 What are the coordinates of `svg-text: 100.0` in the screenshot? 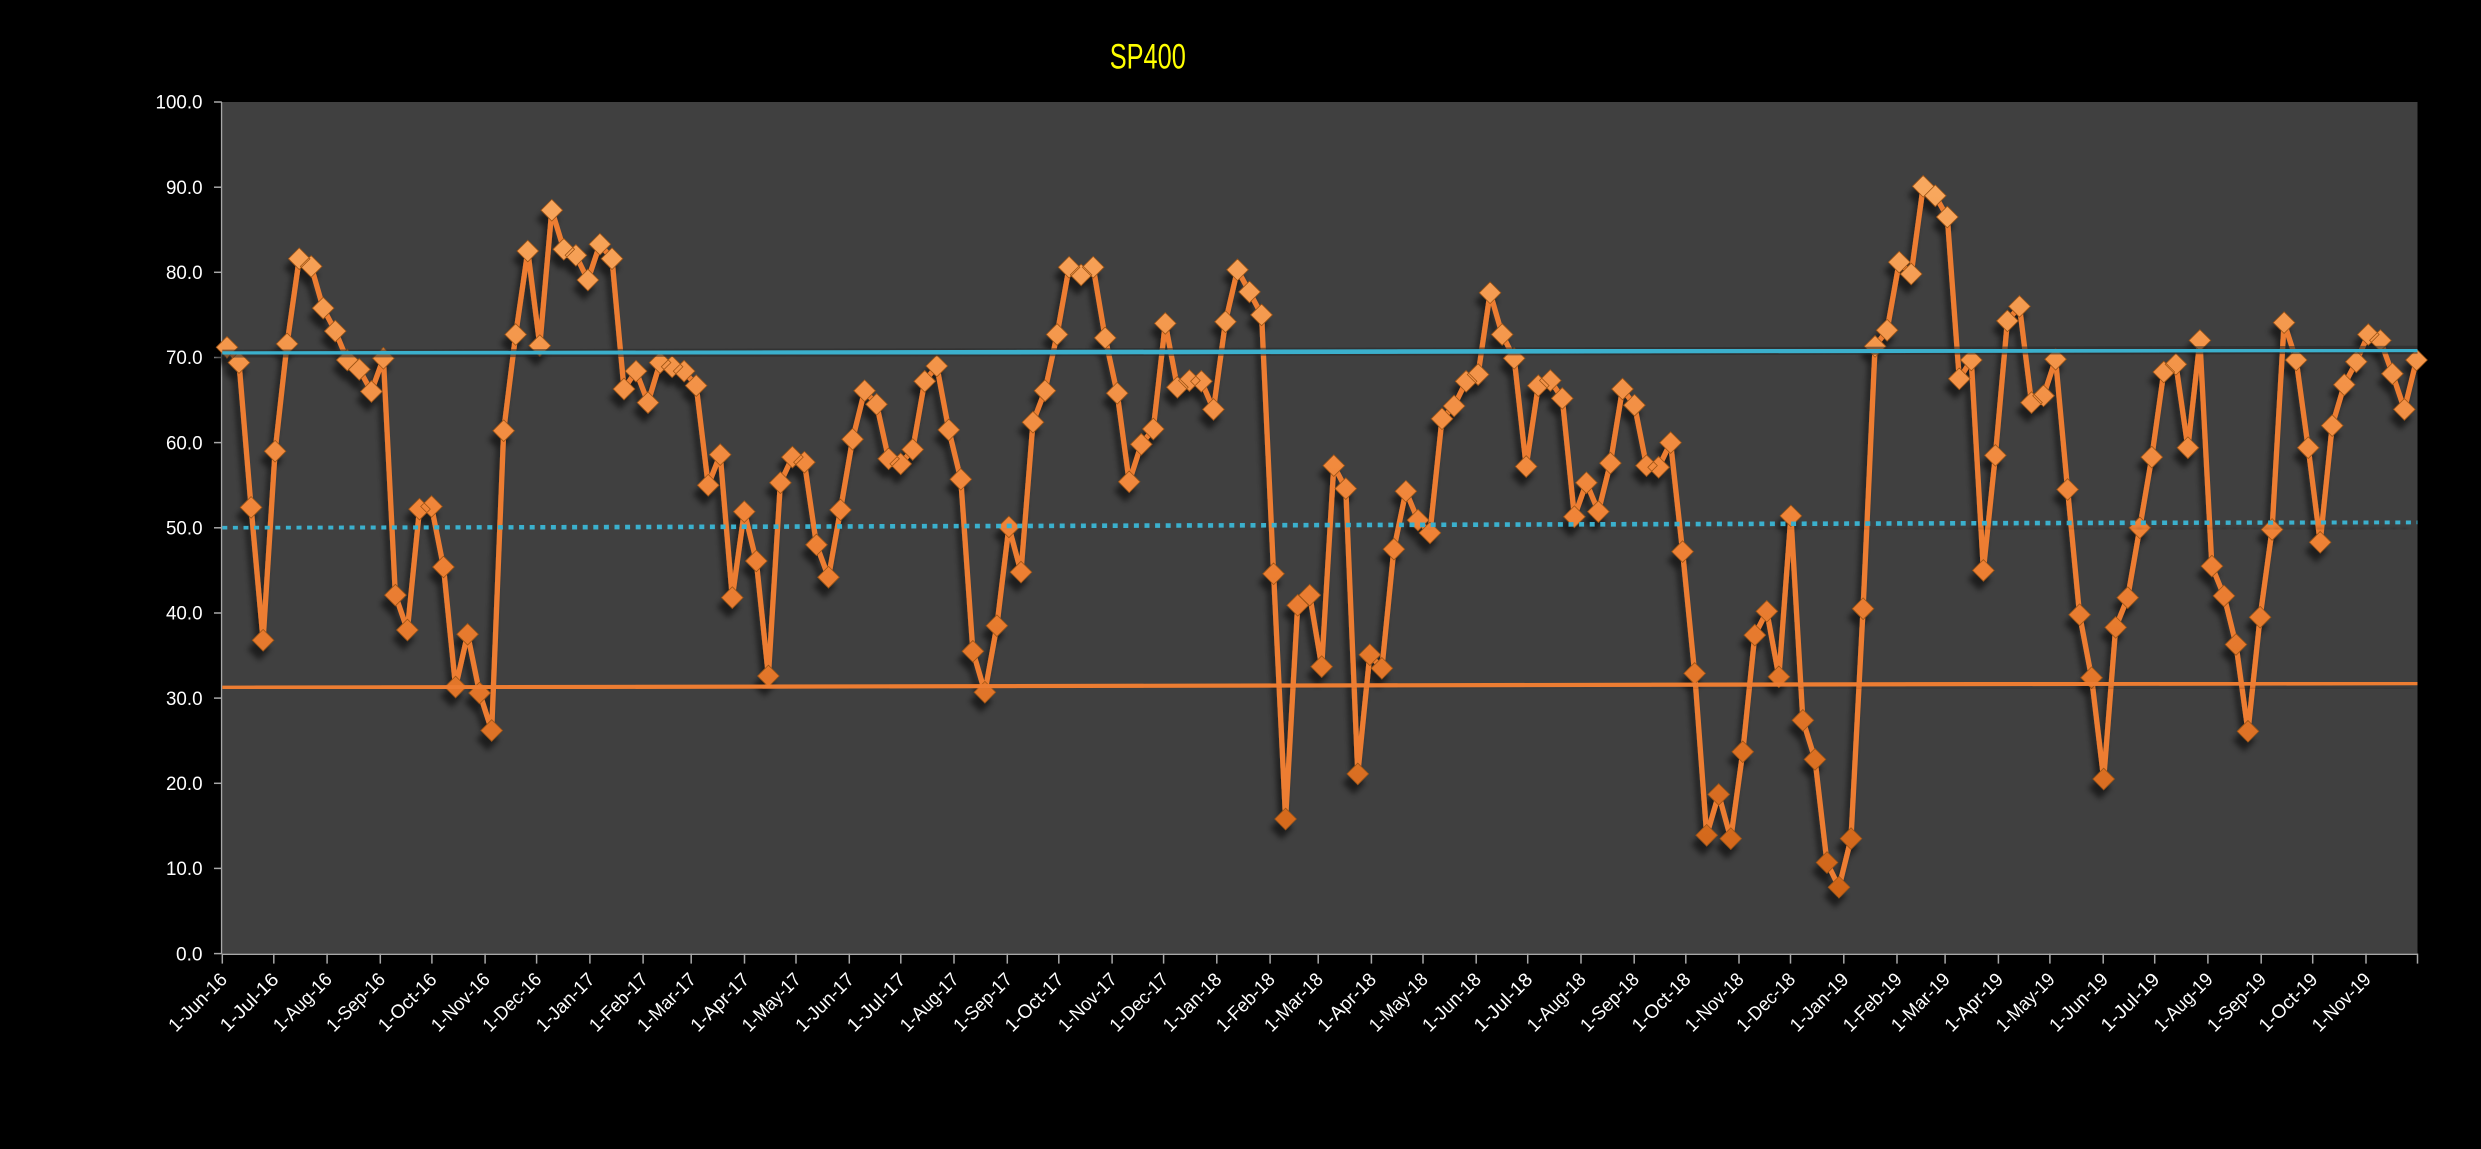 It's located at (179, 103).